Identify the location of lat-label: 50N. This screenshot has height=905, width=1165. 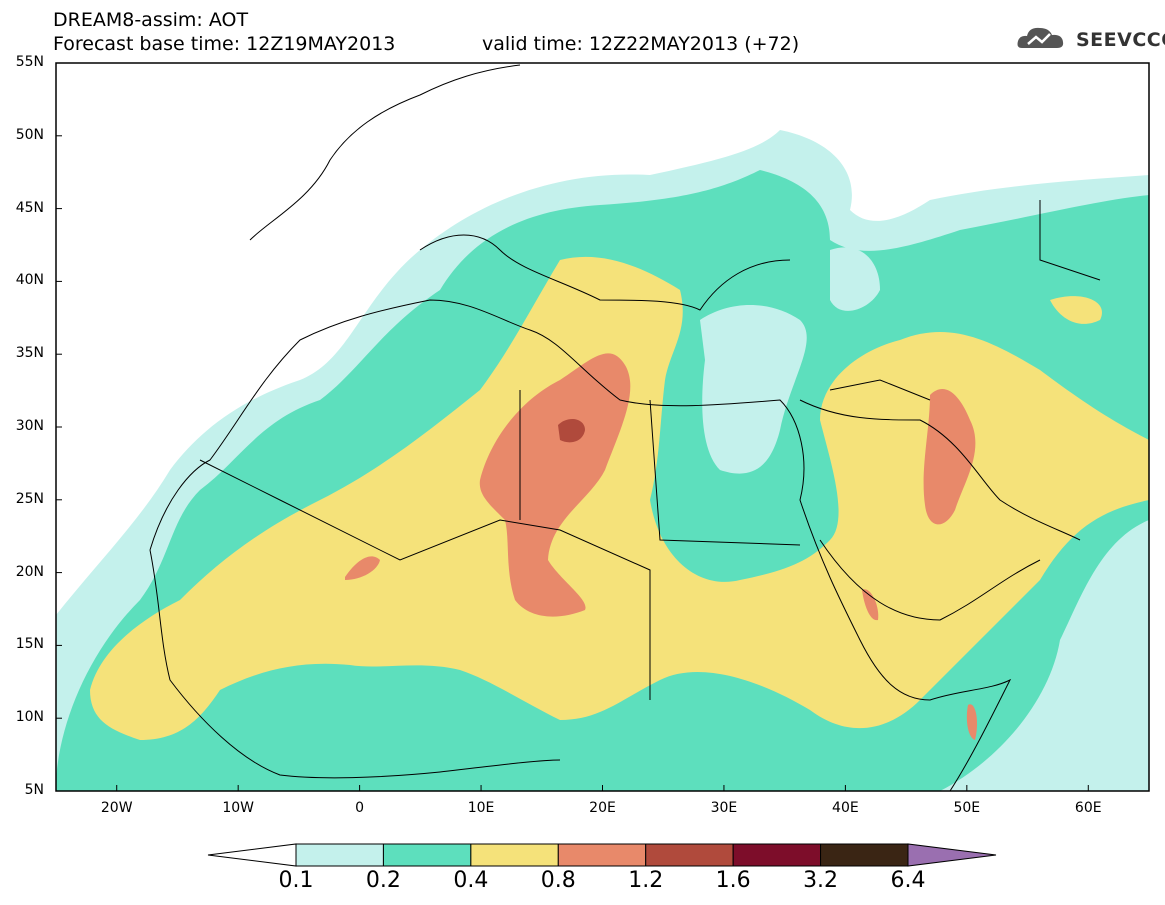
(29, 134).